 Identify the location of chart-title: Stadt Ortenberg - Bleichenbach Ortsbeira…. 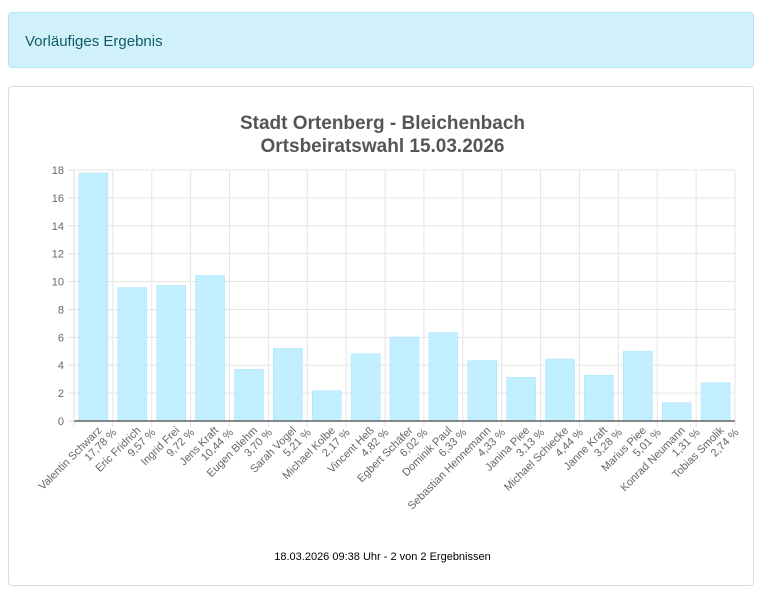
(382, 135).